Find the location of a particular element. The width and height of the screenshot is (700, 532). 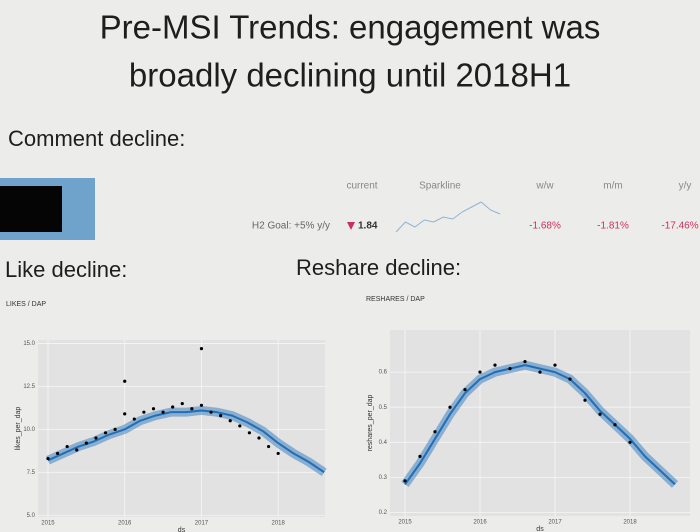

y-axis-label: reshares_per_dap is located at coordinates (370, 422).